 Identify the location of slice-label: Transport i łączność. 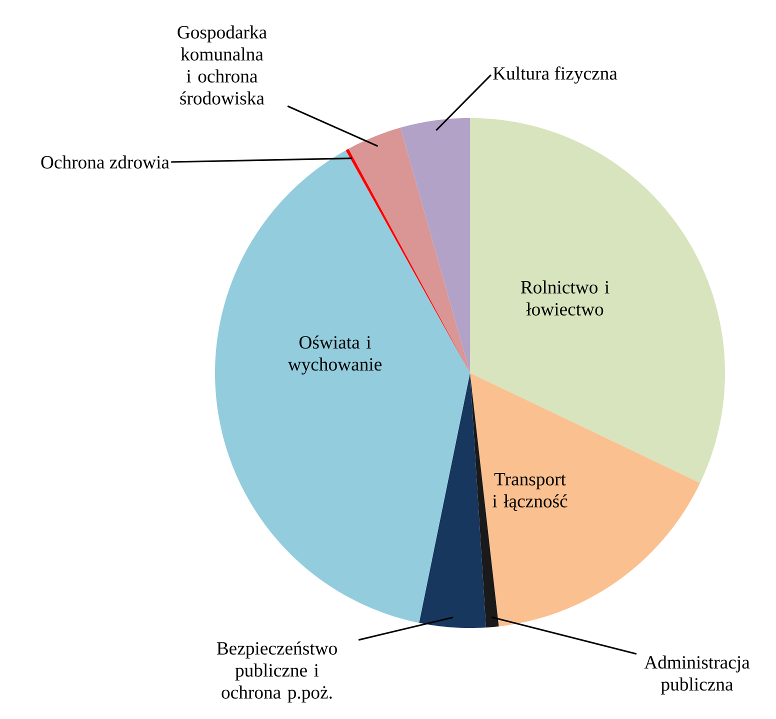
(530, 492).